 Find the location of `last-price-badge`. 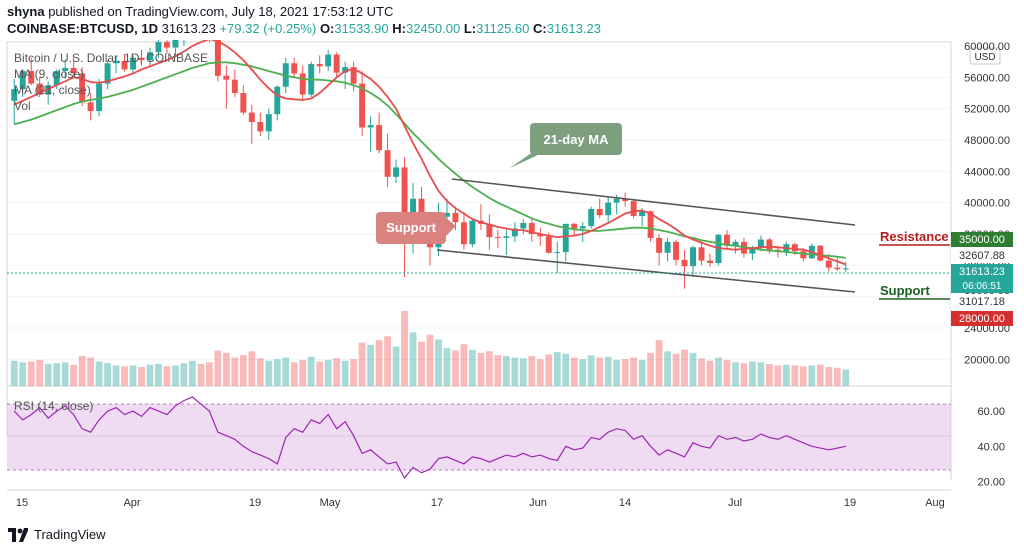

last-price-badge is located at coordinates (982, 278).